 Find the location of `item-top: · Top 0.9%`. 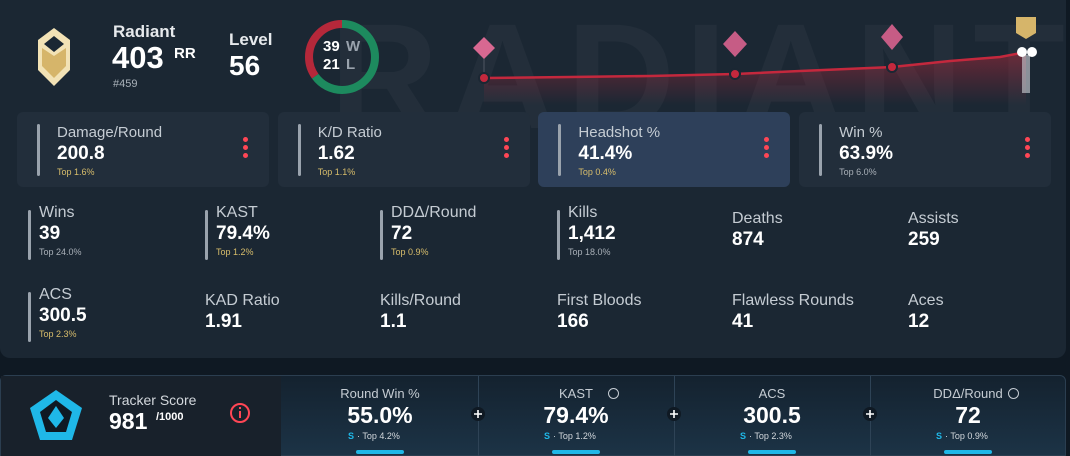

item-top: · Top 0.9% is located at coordinates (966, 436).